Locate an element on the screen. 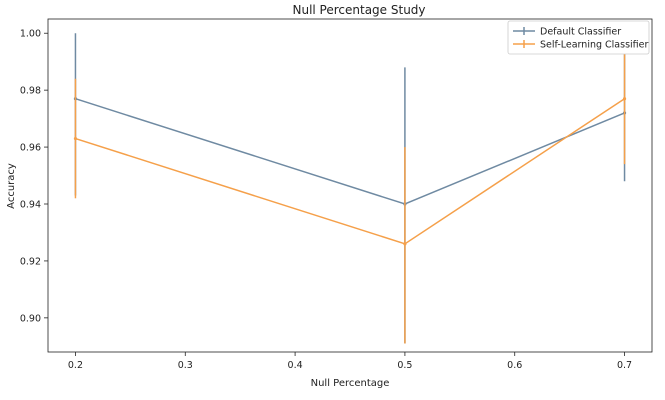  y-tick-label: 1.00 is located at coordinates (30, 34).